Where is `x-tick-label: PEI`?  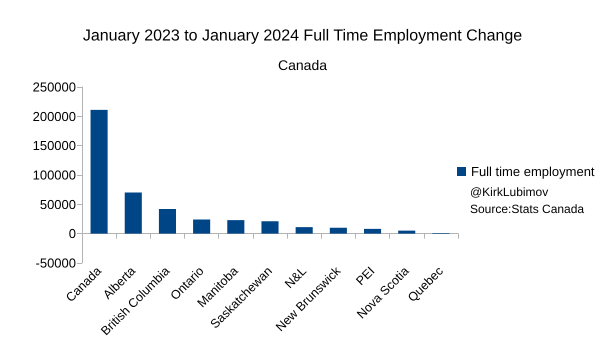 x-tick-label: PEI is located at coordinates (365, 276).